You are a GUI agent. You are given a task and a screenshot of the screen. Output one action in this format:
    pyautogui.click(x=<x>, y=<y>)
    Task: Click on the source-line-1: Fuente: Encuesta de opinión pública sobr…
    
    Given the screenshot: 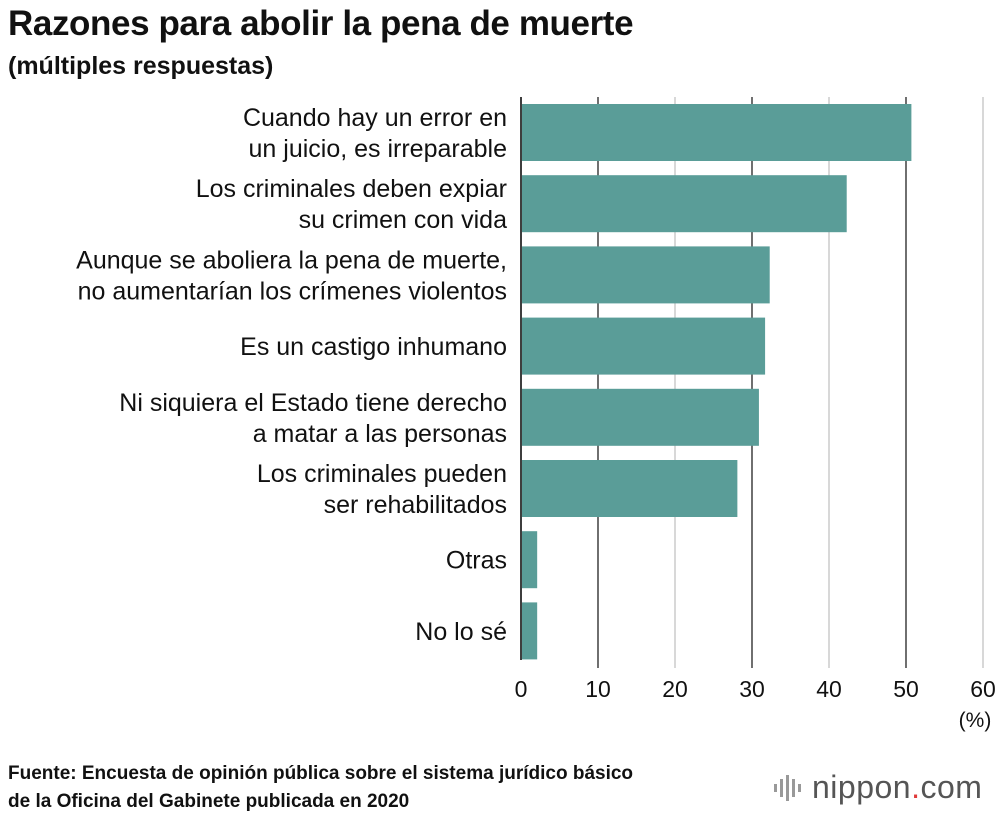 What is the action you would take?
    pyautogui.click(x=321, y=773)
    